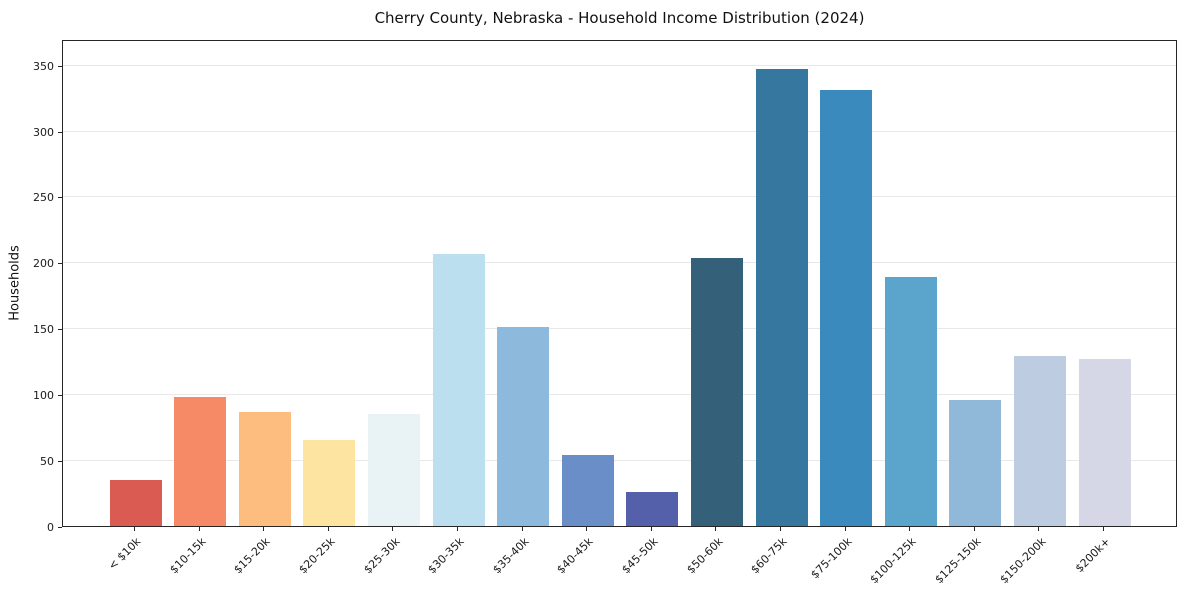  Describe the element at coordinates (43, 66) in the screenshot. I see `y-tick-label: 350` at that location.